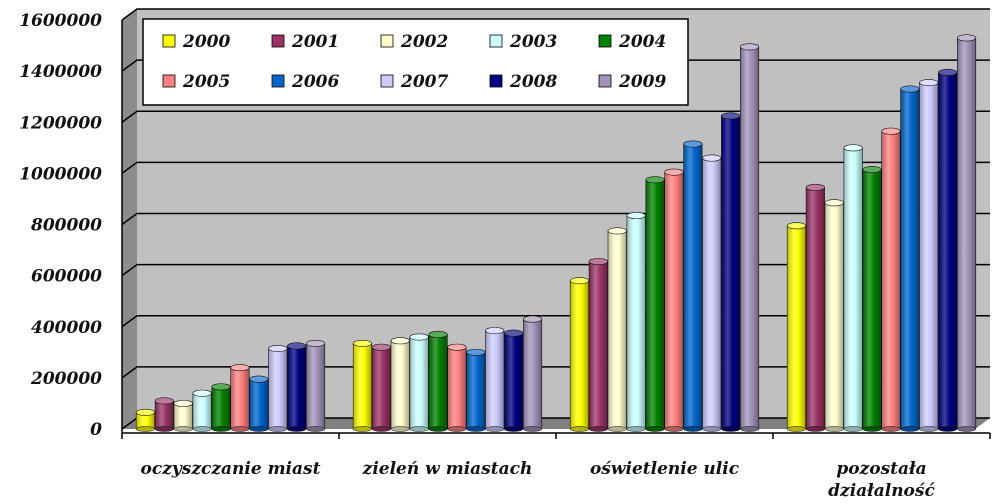 Image resolution: width=994 pixels, height=504 pixels. I want to click on legend-label: 2009, so click(642, 82).